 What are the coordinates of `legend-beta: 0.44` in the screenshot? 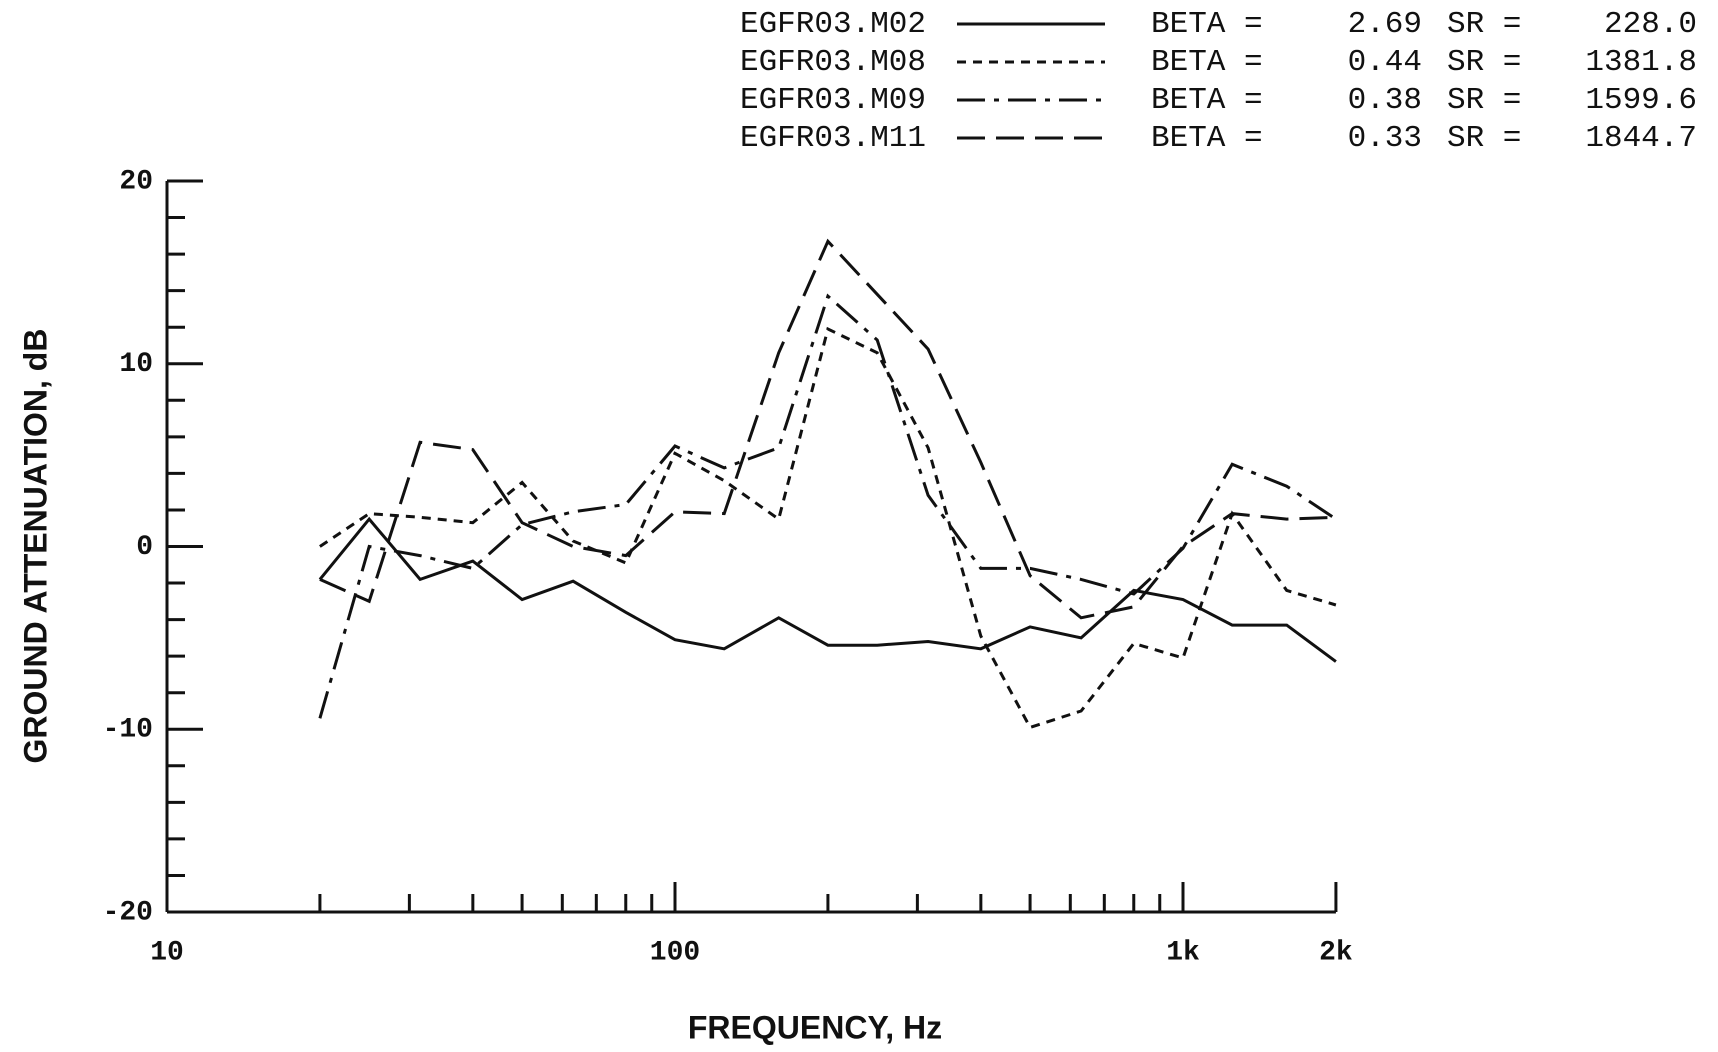 It's located at (1385, 62).